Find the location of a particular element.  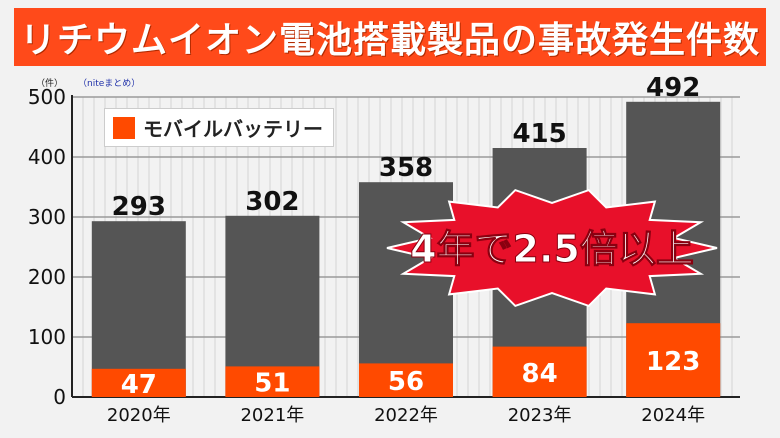

burst-shape is located at coordinates (552, 248).